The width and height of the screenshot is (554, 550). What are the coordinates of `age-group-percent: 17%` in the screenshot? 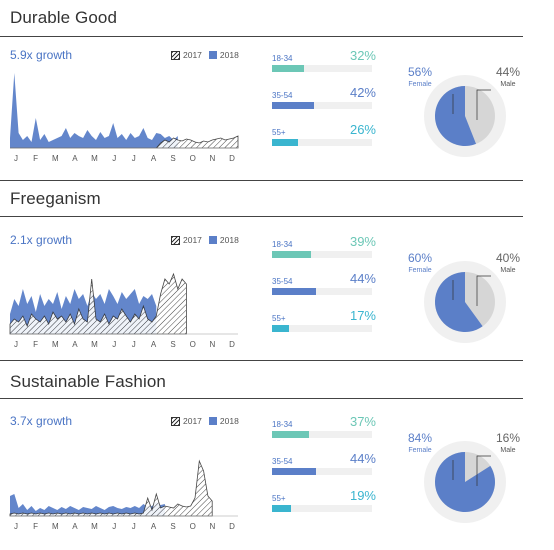 It's located at (362, 315).